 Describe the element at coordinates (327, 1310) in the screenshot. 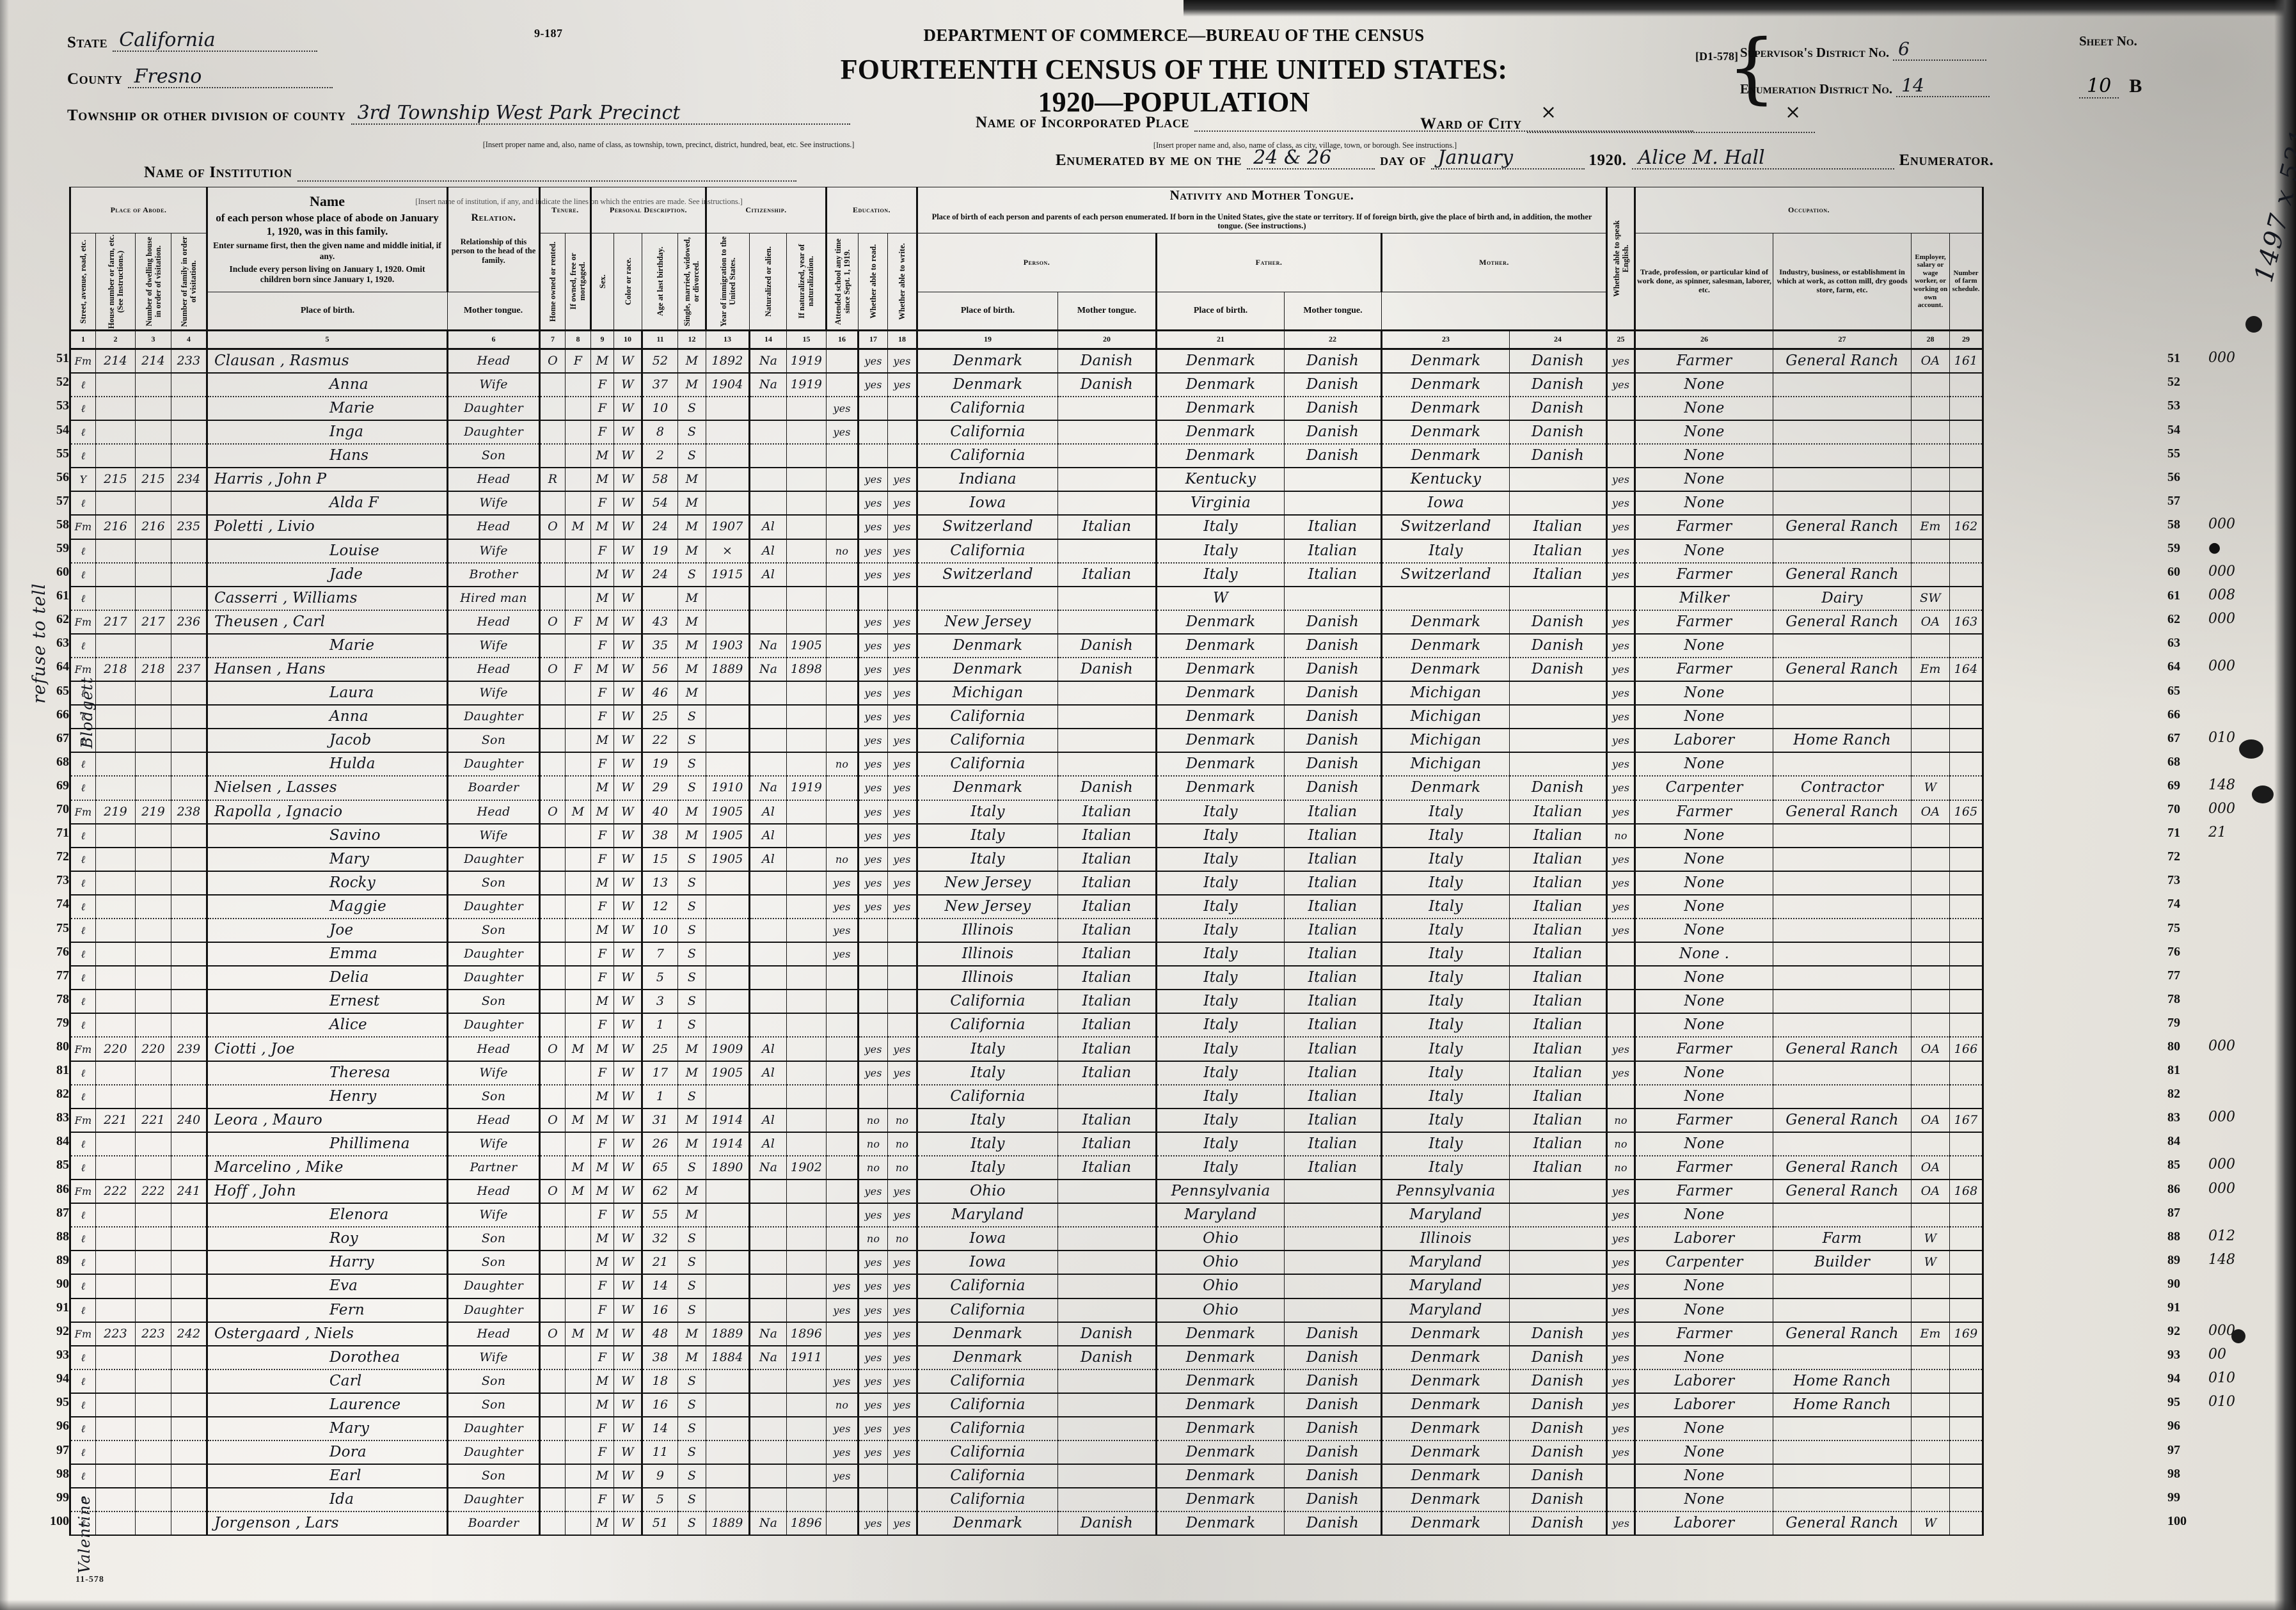

I see `cell-name: Fern` at that location.